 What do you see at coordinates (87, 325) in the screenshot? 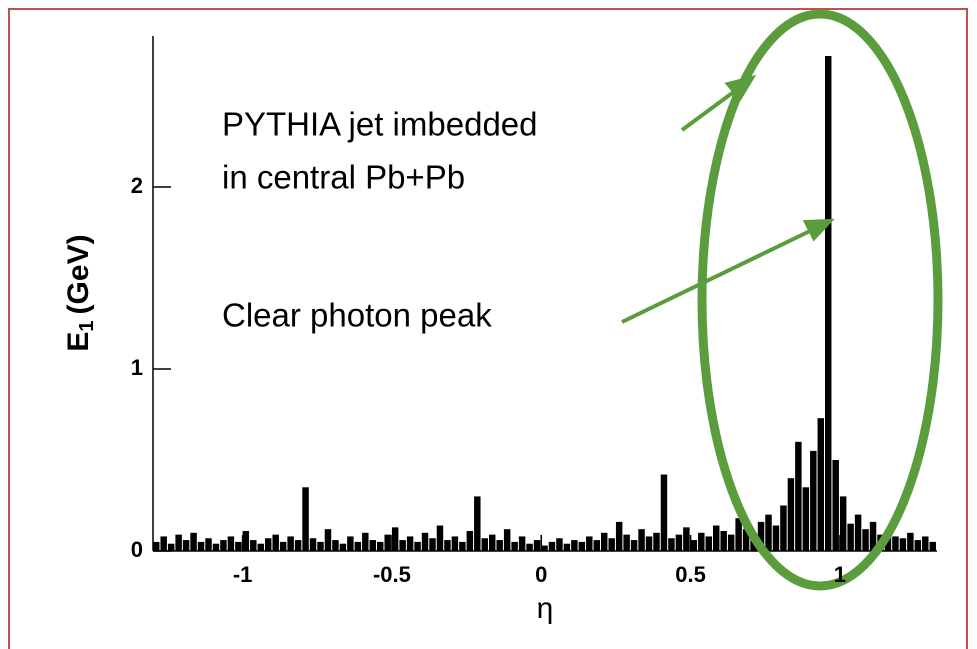
I see `y-label-sub: 1` at bounding box center [87, 325].